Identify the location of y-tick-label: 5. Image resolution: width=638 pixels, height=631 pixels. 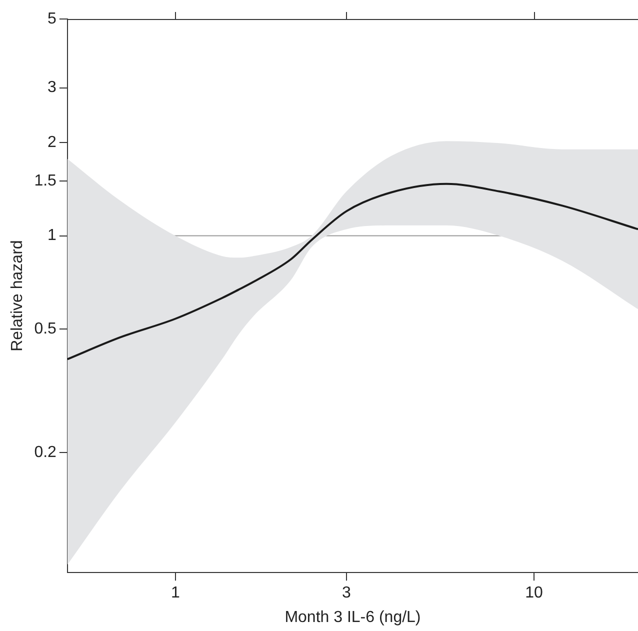
(52, 19).